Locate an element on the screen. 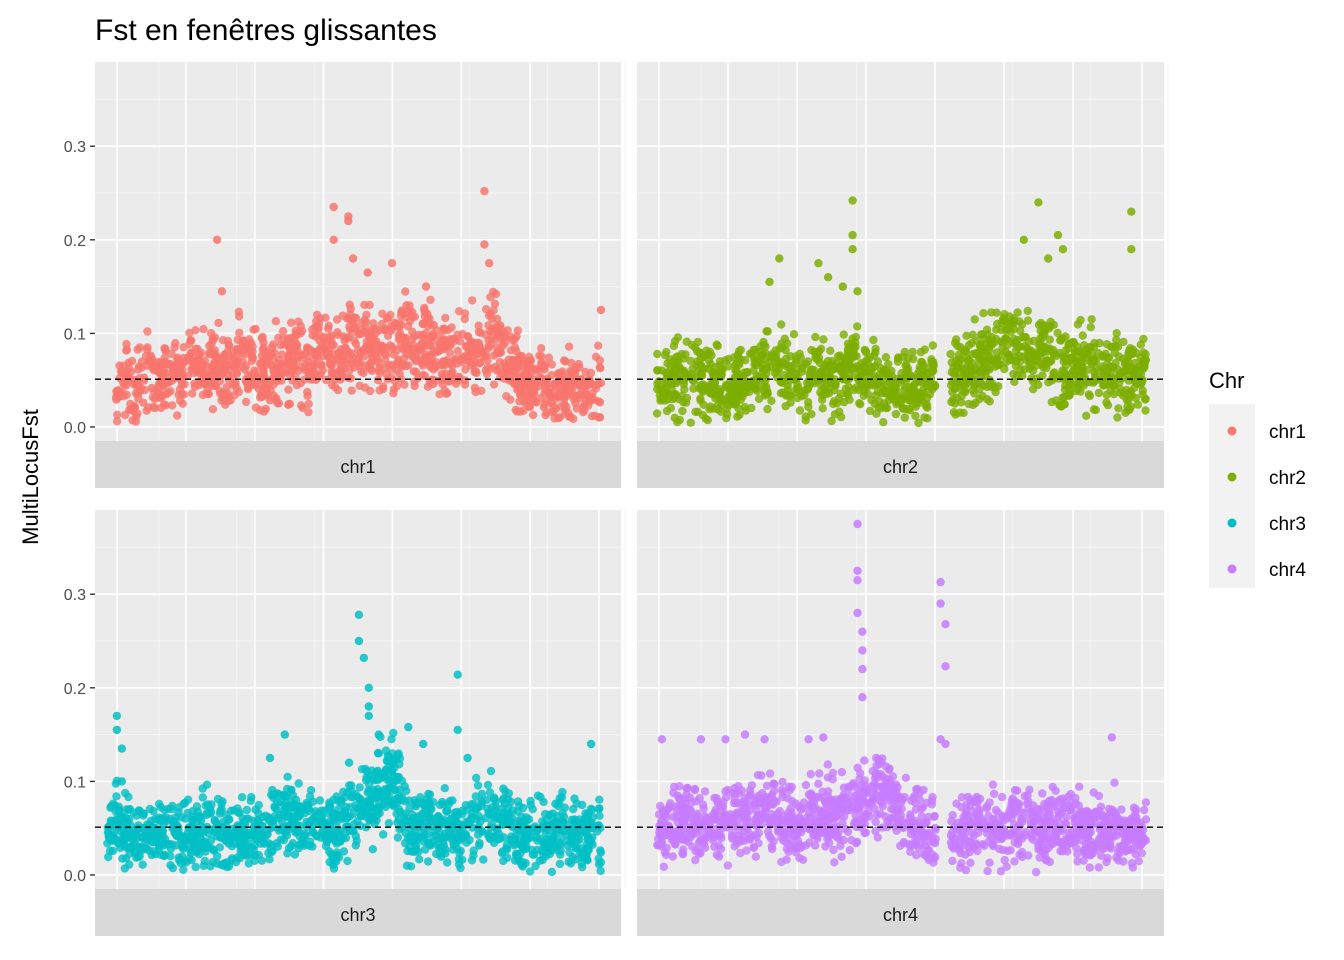  y-axis-title: MultiLocusFst is located at coordinates (30, 477).